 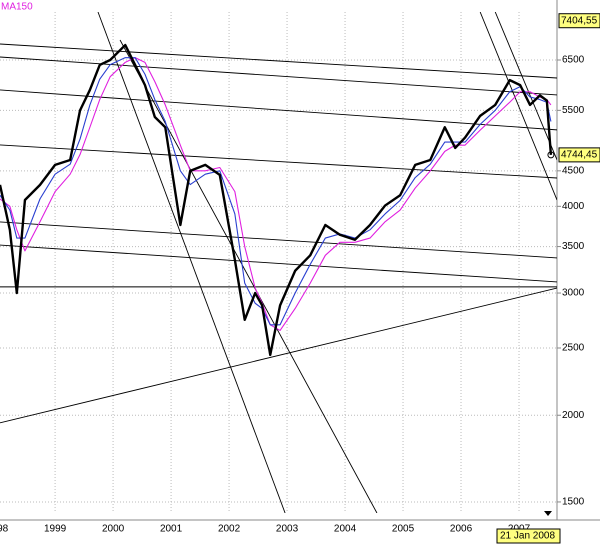 What do you see at coordinates (4, 529) in the screenshot?
I see `x-tick-label: 1998` at bounding box center [4, 529].